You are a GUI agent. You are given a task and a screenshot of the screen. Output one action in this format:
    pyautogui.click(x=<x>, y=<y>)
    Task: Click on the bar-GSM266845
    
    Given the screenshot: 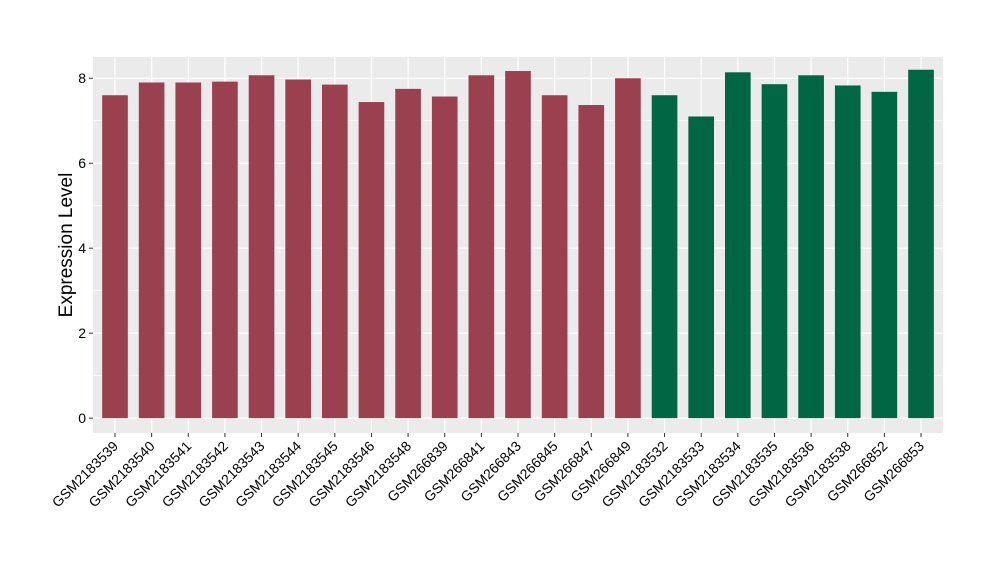 What is the action you would take?
    pyautogui.click(x=554, y=257)
    